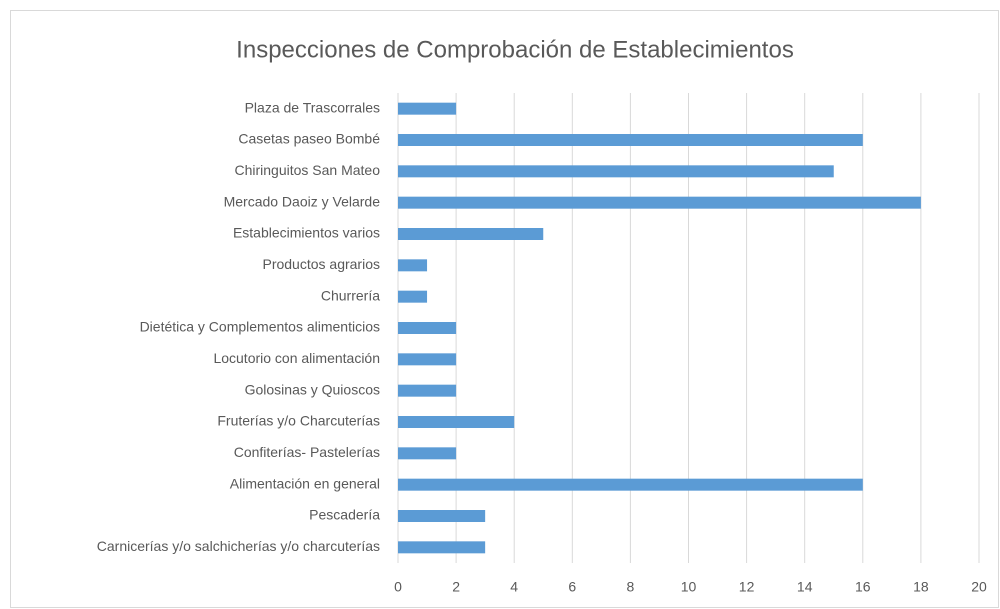 This screenshot has width=1000, height=609. Describe the element at coordinates (302, 201) in the screenshot. I see `y-tick-label: Mercado Daoiz y Velarde` at that location.